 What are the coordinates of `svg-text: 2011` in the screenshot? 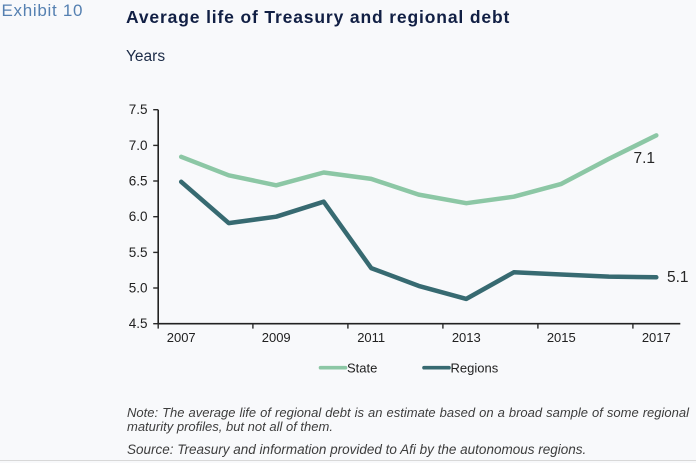 It's located at (371, 337).